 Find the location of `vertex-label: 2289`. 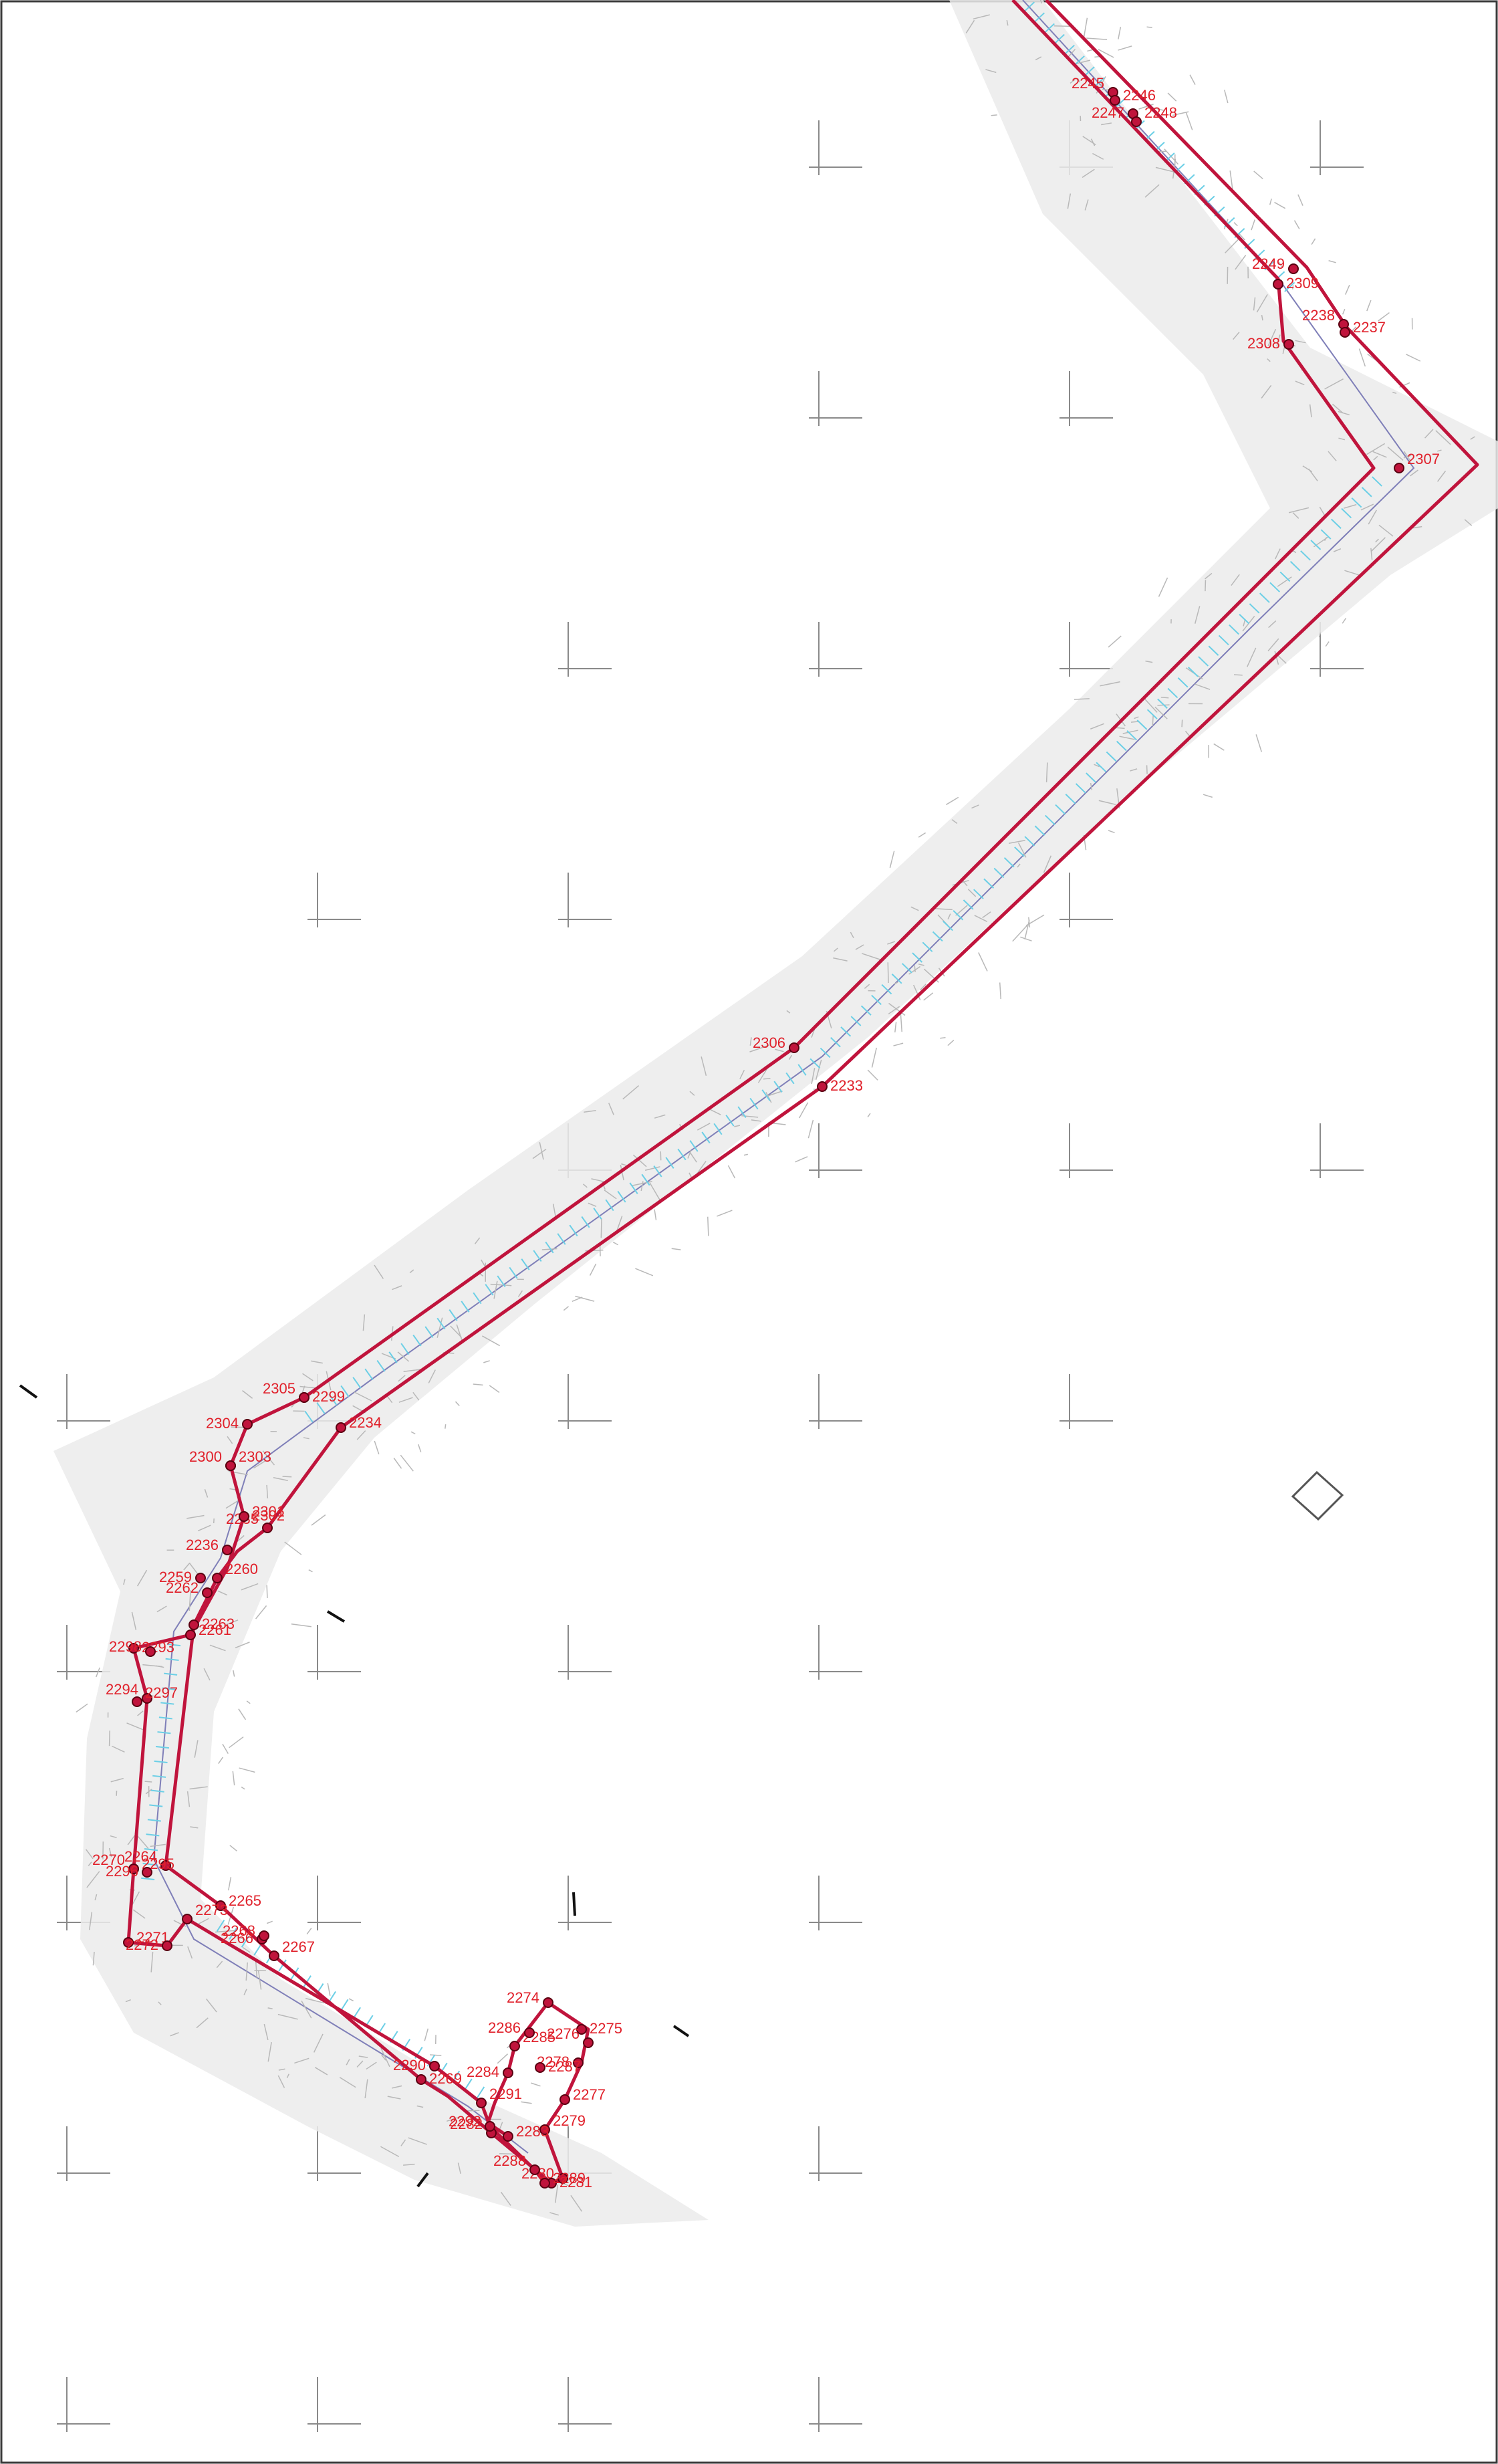

vertex-label: 2289 is located at coordinates (569, 2178).